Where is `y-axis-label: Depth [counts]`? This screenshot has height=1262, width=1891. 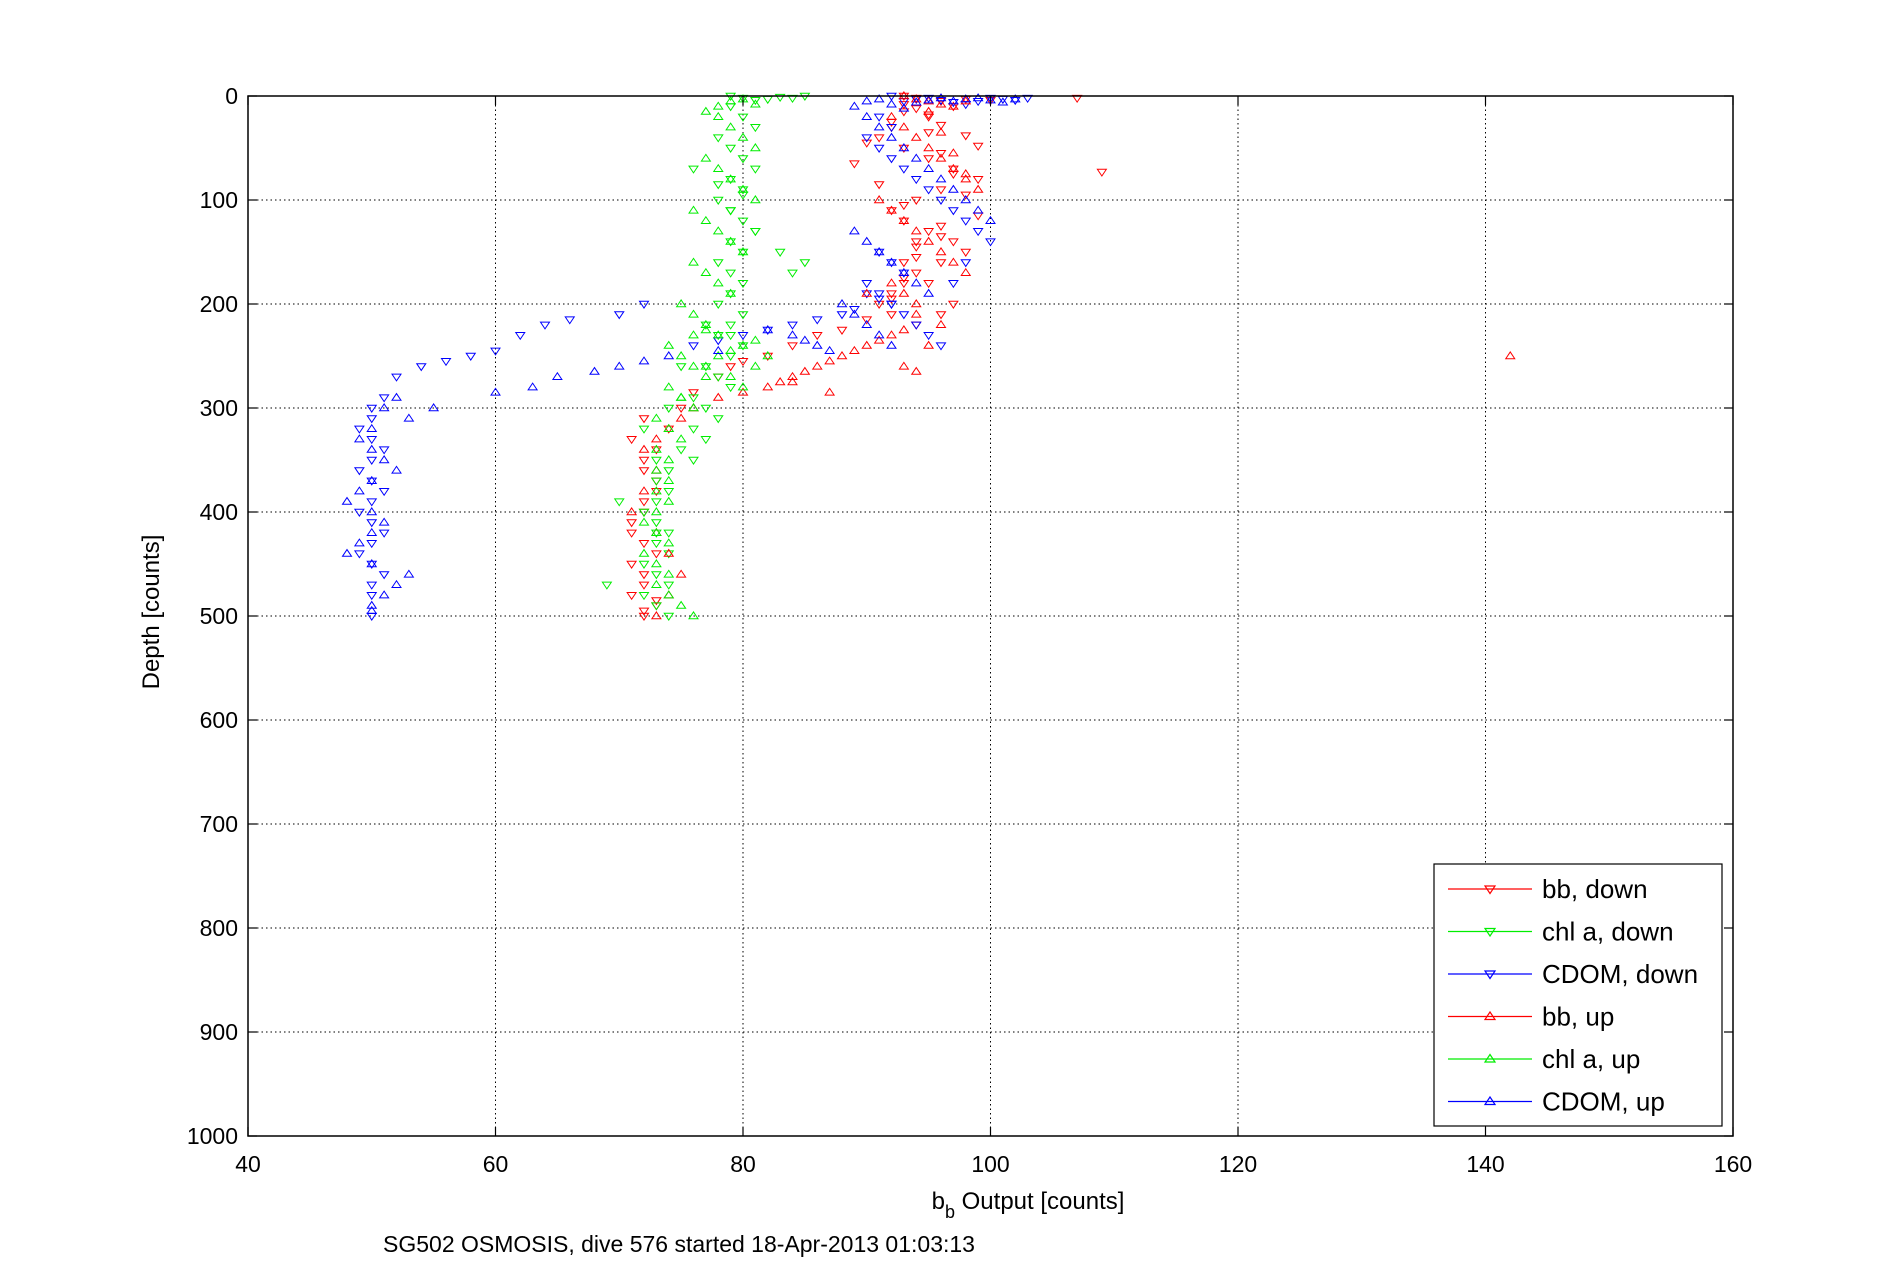 y-axis-label: Depth [counts] is located at coordinates (151, 612).